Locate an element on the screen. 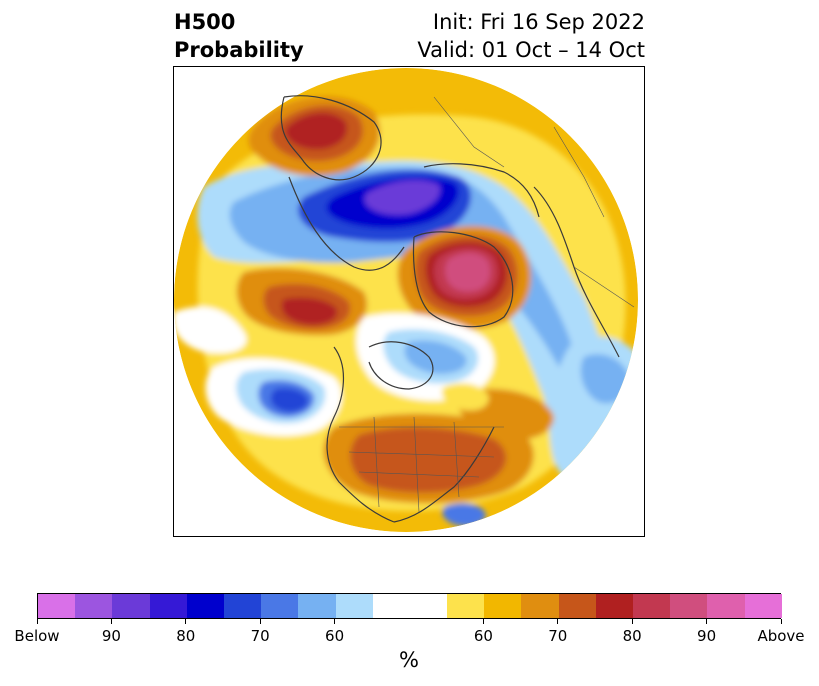 The image size is (819, 686). colorbar is located at coordinates (409, 606).